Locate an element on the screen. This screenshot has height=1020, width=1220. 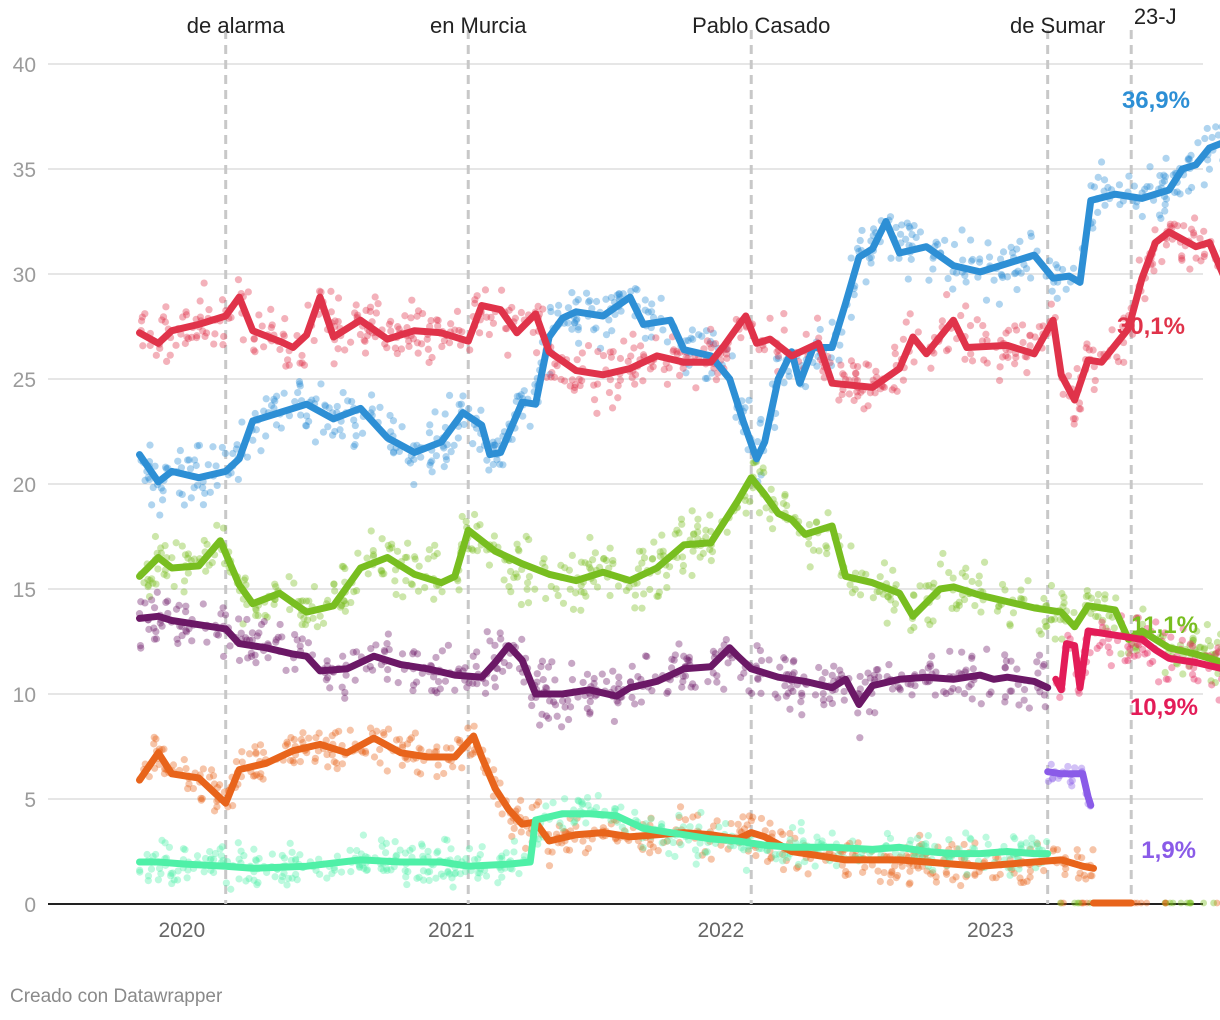
poll-dot-violet is located at coordinates (1048, 781).